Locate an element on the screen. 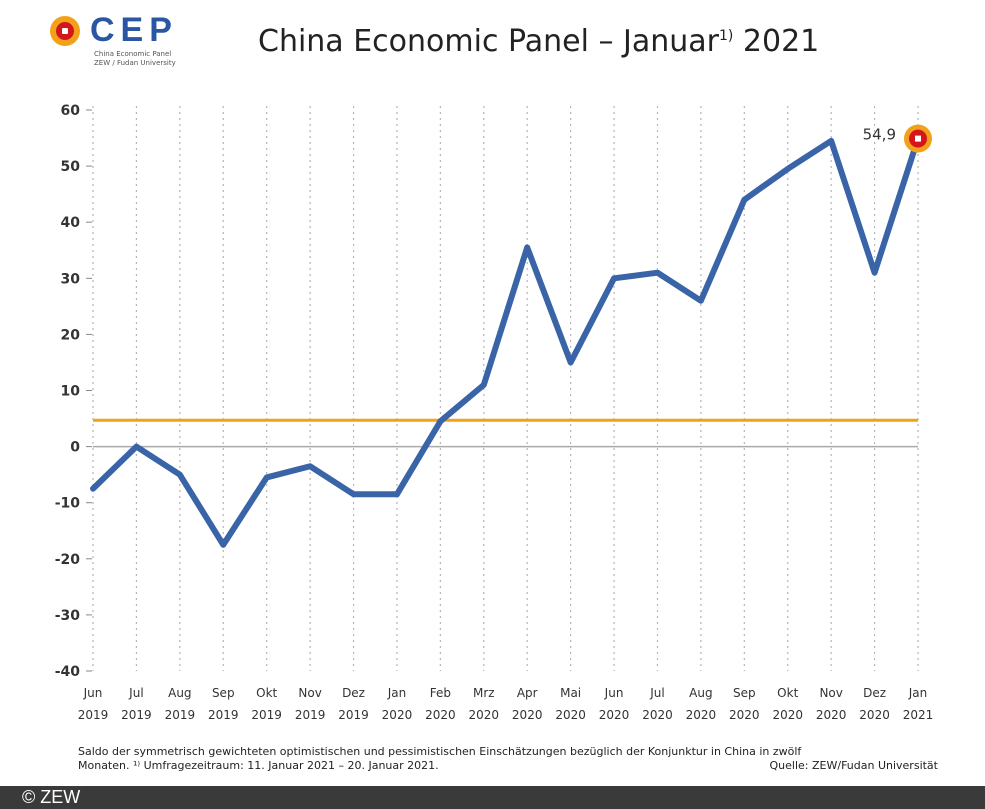 This screenshot has width=985, height=809. copyright-bar: © ZEW is located at coordinates (492, 797).